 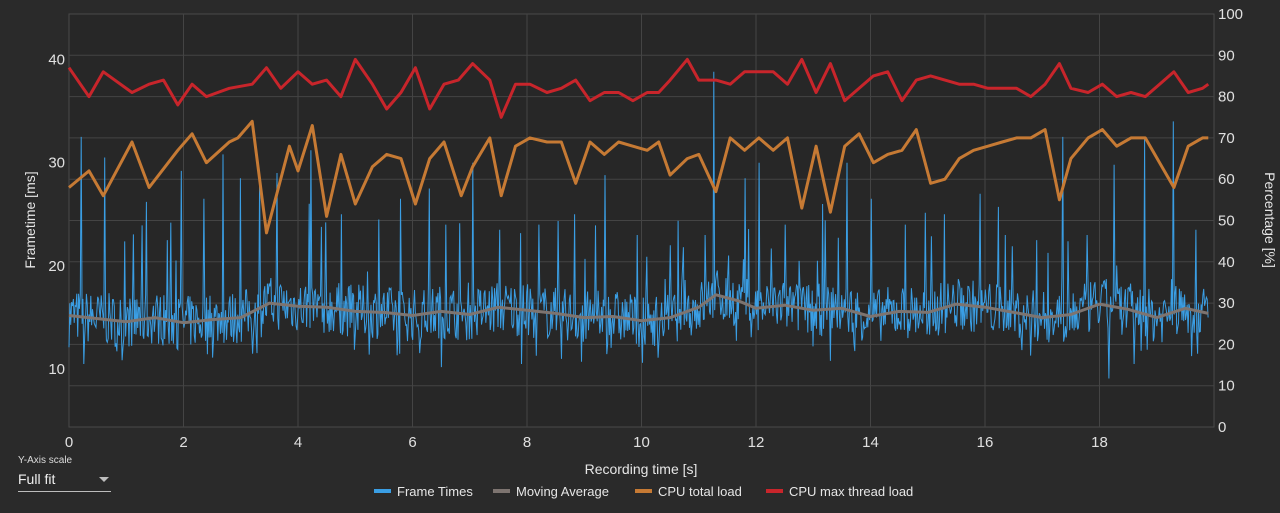 I want to click on legend-label-cpu-max-thread-load: CPU max thread load, so click(x=851, y=491).